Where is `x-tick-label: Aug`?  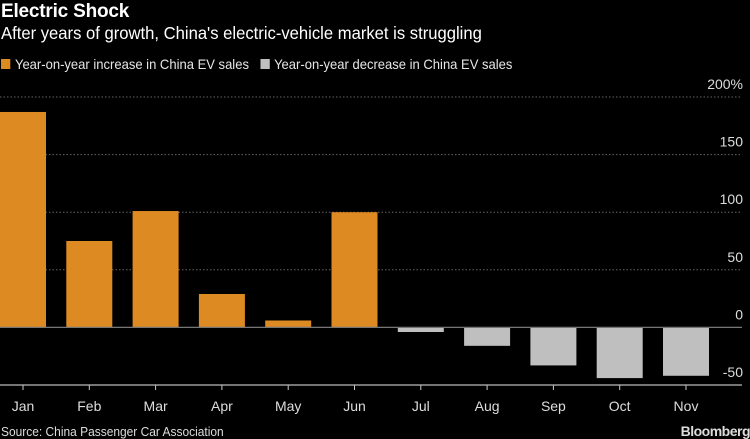
x-tick-label: Aug is located at coordinates (487, 406).